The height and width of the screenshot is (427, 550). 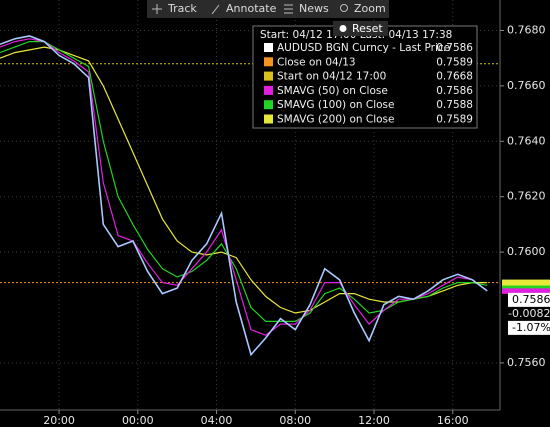 I want to click on x-tick-label: 12:00, so click(x=374, y=420).